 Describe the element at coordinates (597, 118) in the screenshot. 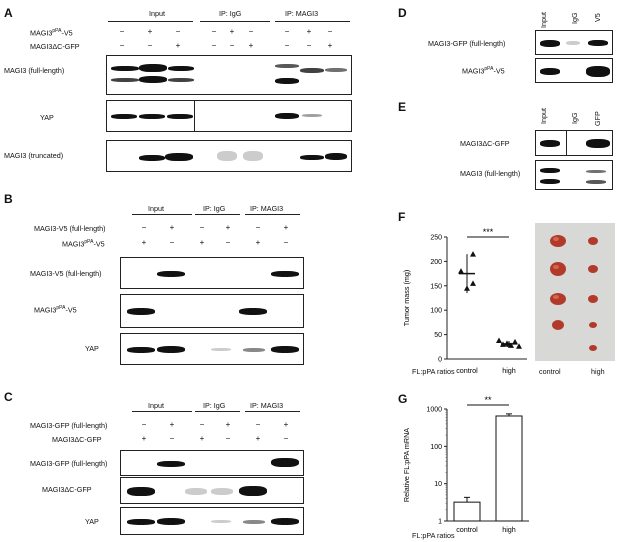

I see `lane-gfp: GFP` at that location.